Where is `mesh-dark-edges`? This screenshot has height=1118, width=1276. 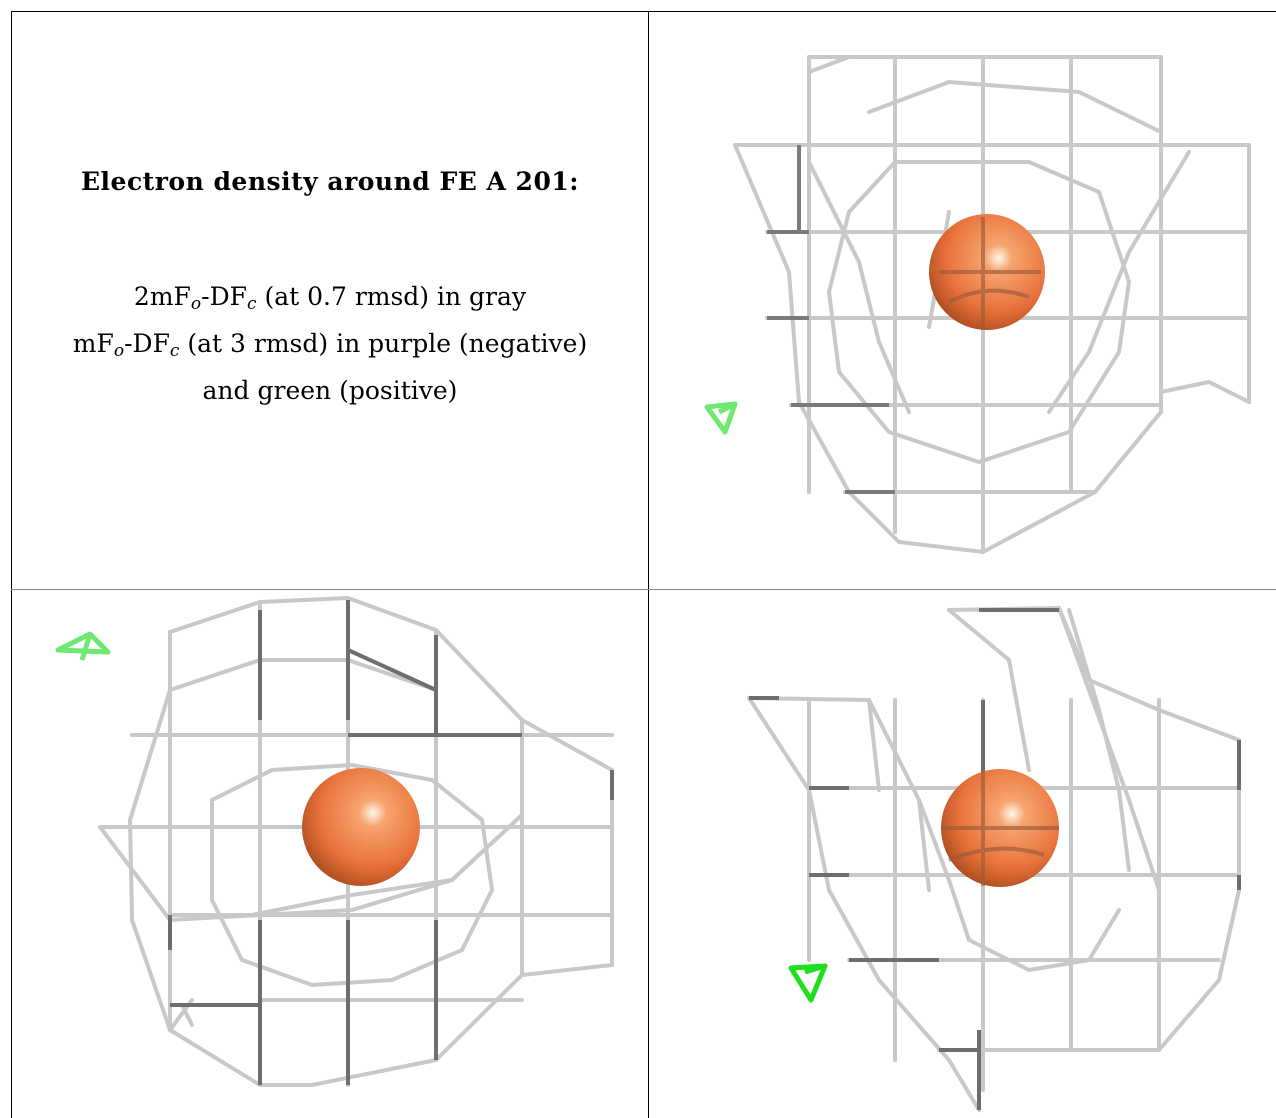 mesh-dark-edges is located at coordinates (831, 319).